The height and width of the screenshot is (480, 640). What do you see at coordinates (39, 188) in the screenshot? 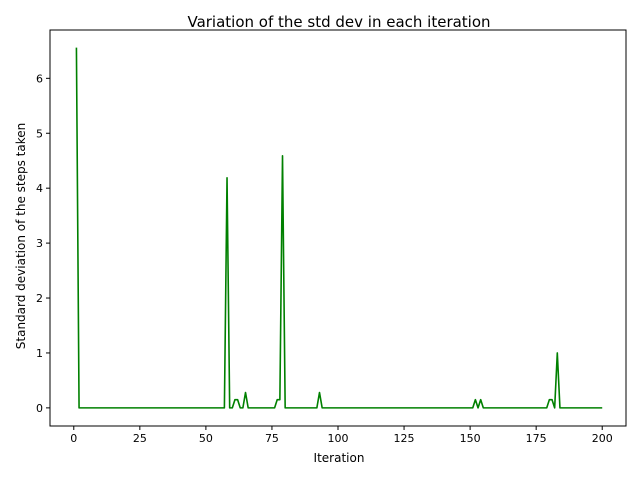
I see `y-tick-label: 4` at bounding box center [39, 188].